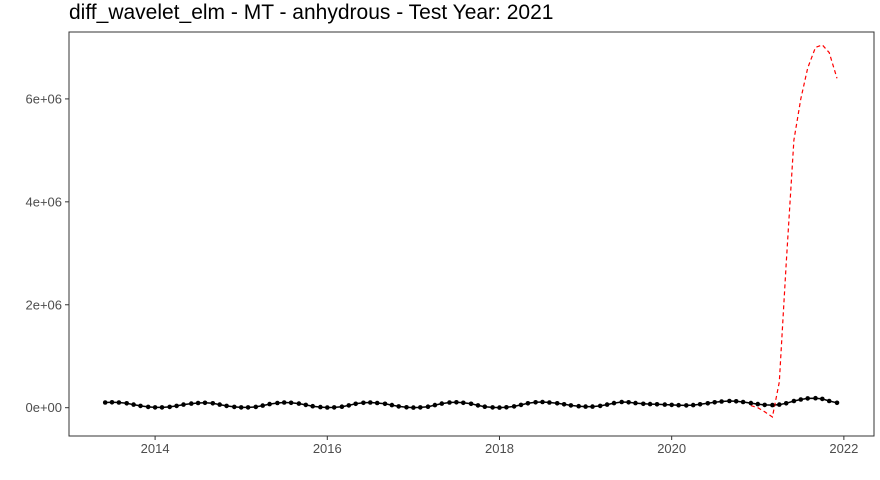  I want to click on x-tick-label: 2016, so click(327, 448).